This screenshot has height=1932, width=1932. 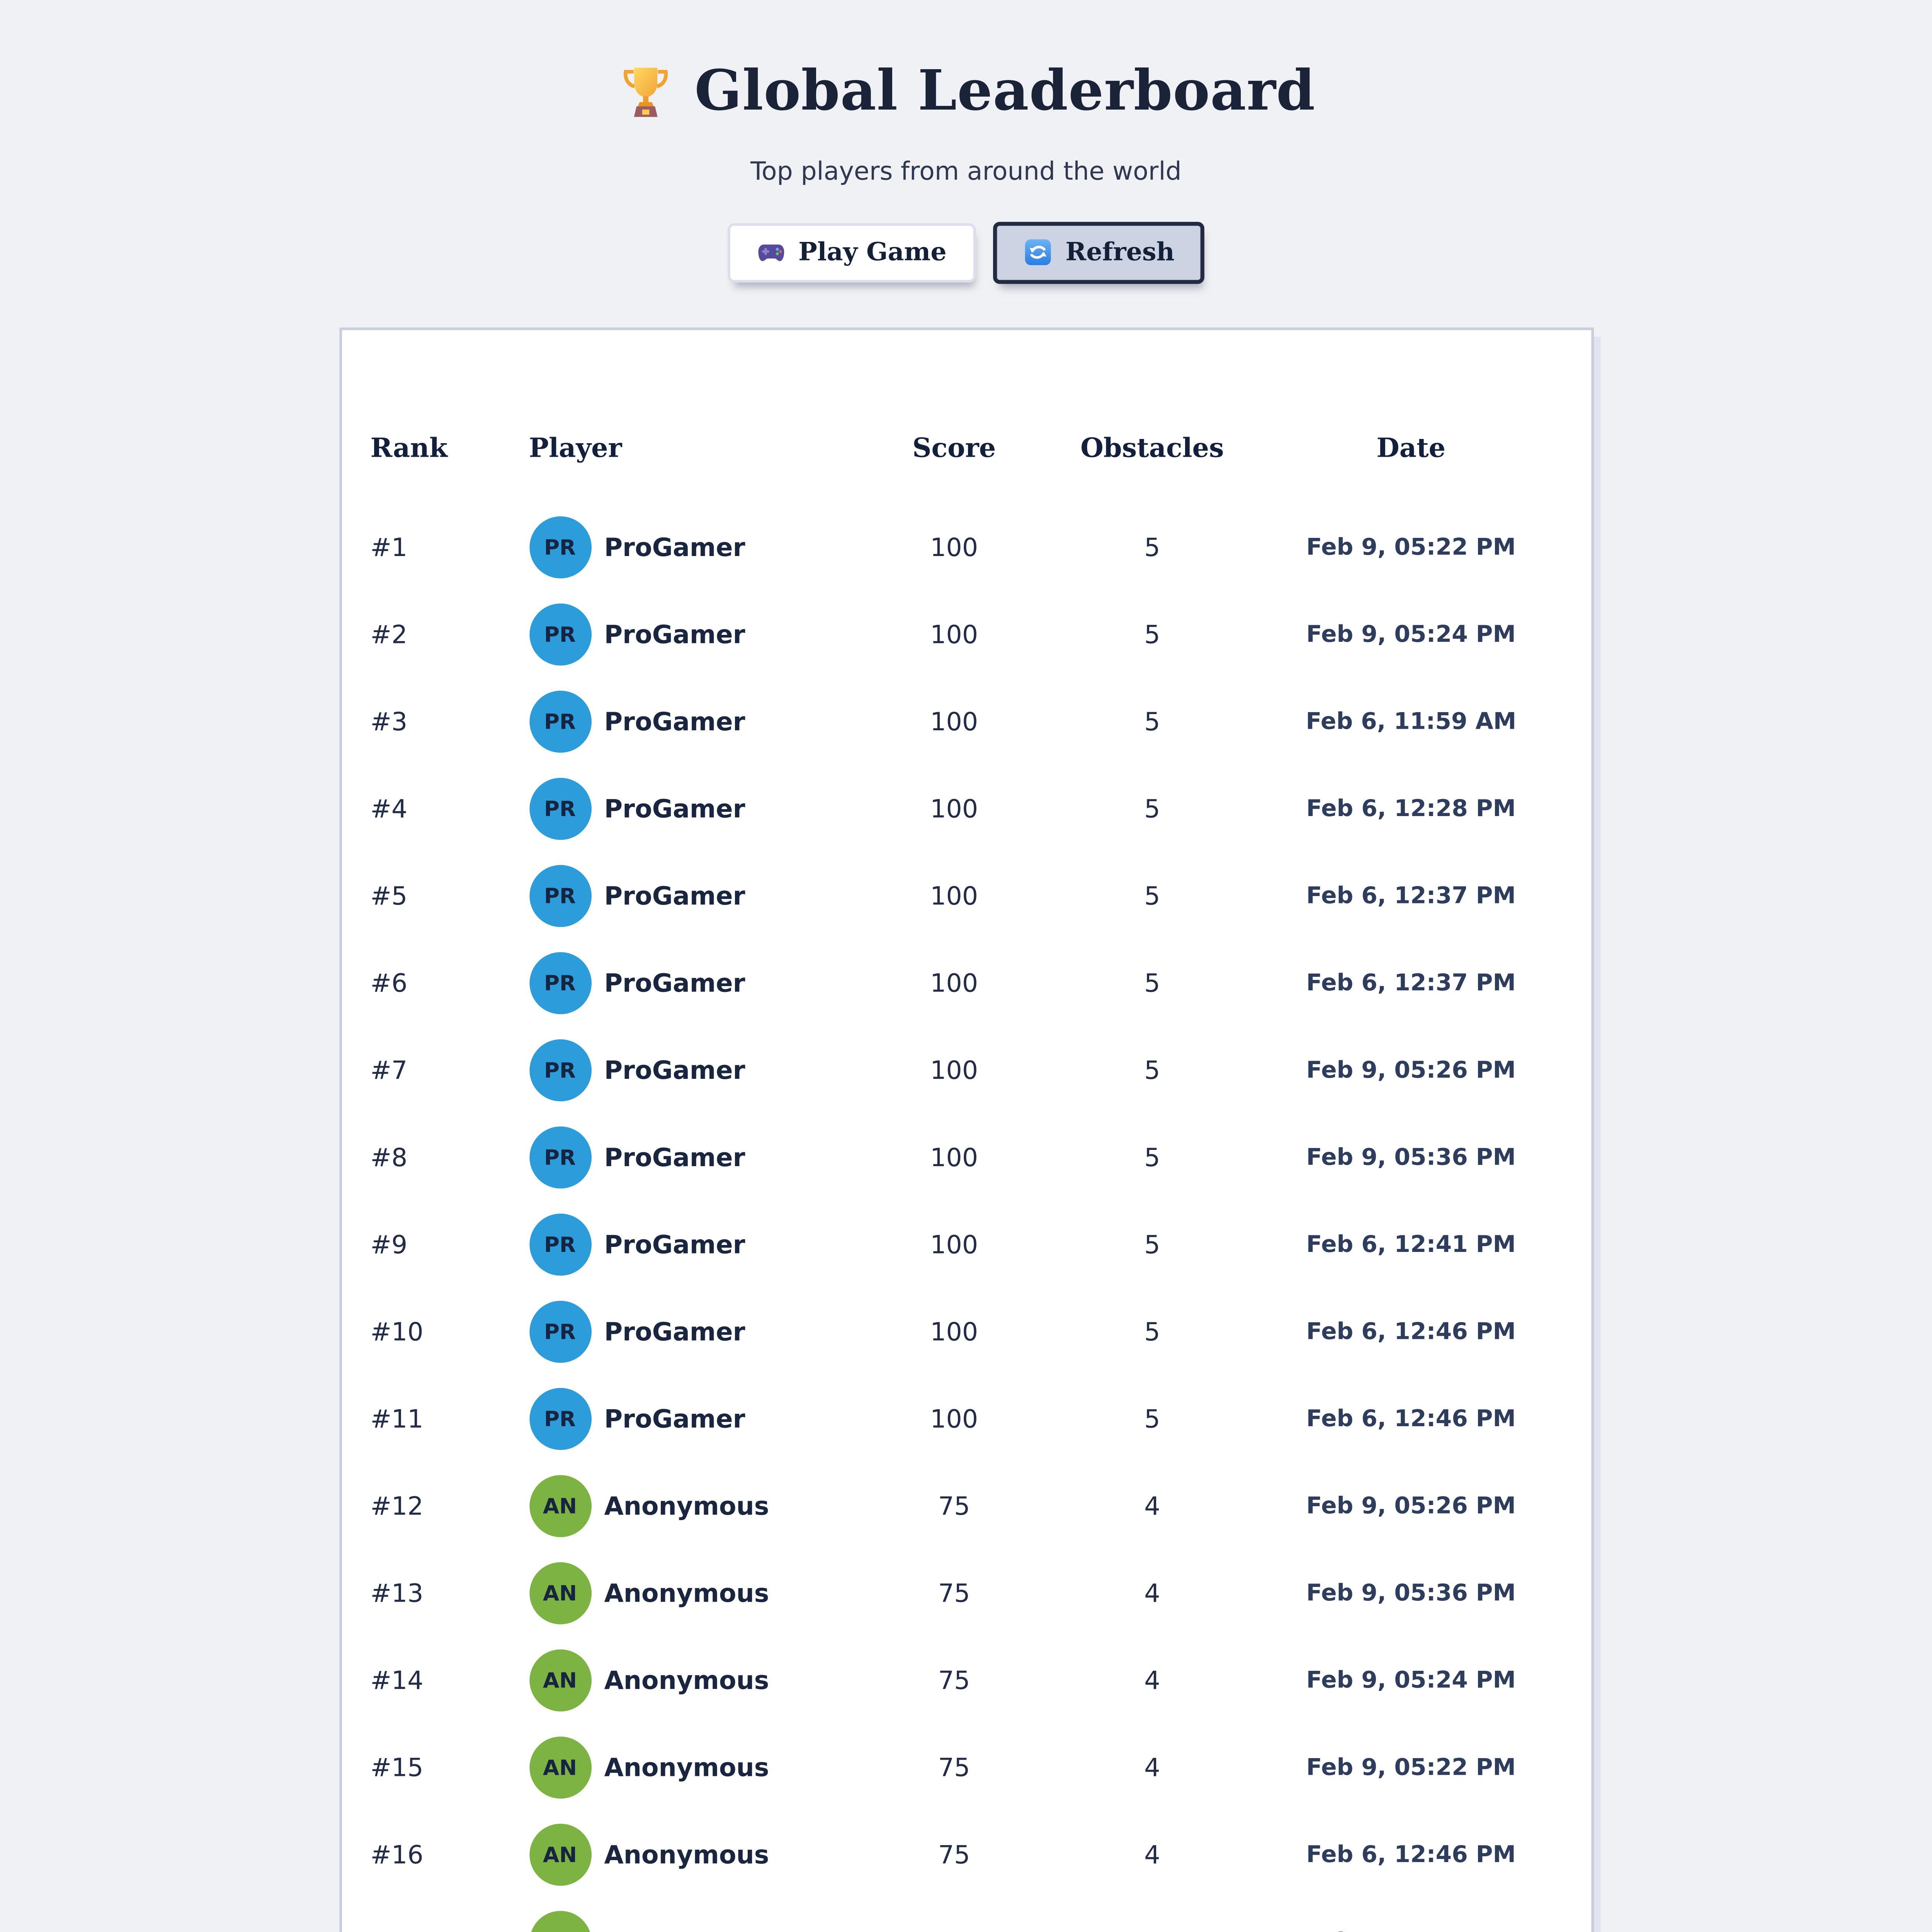 I want to click on date-cell: Feb 9, 05:26 PM, so click(x=1411, y=1506).